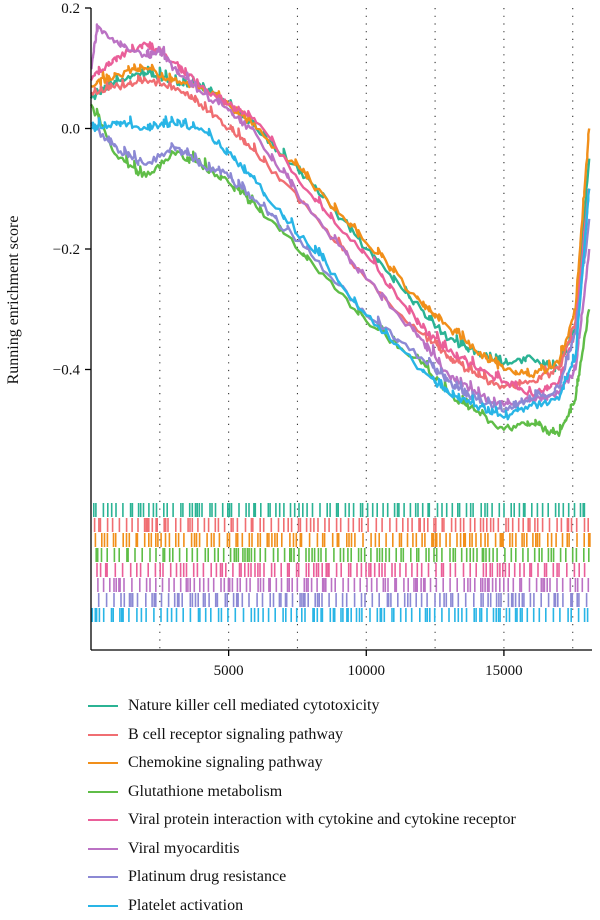  I want to click on gene-hit-barcode, so click(341, 562).